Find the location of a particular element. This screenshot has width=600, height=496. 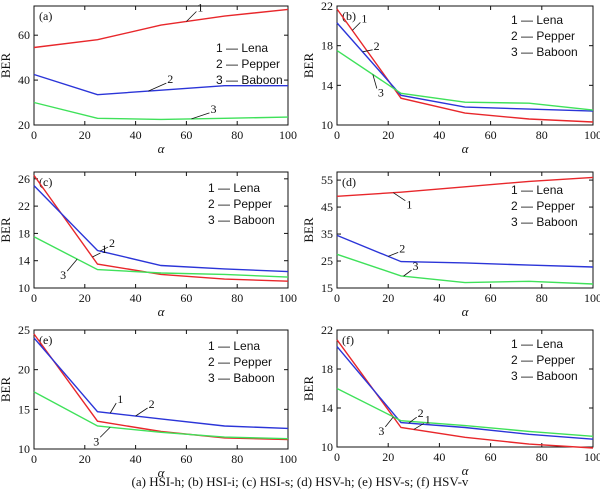

y-tick-label: 45 is located at coordinates (327, 207).